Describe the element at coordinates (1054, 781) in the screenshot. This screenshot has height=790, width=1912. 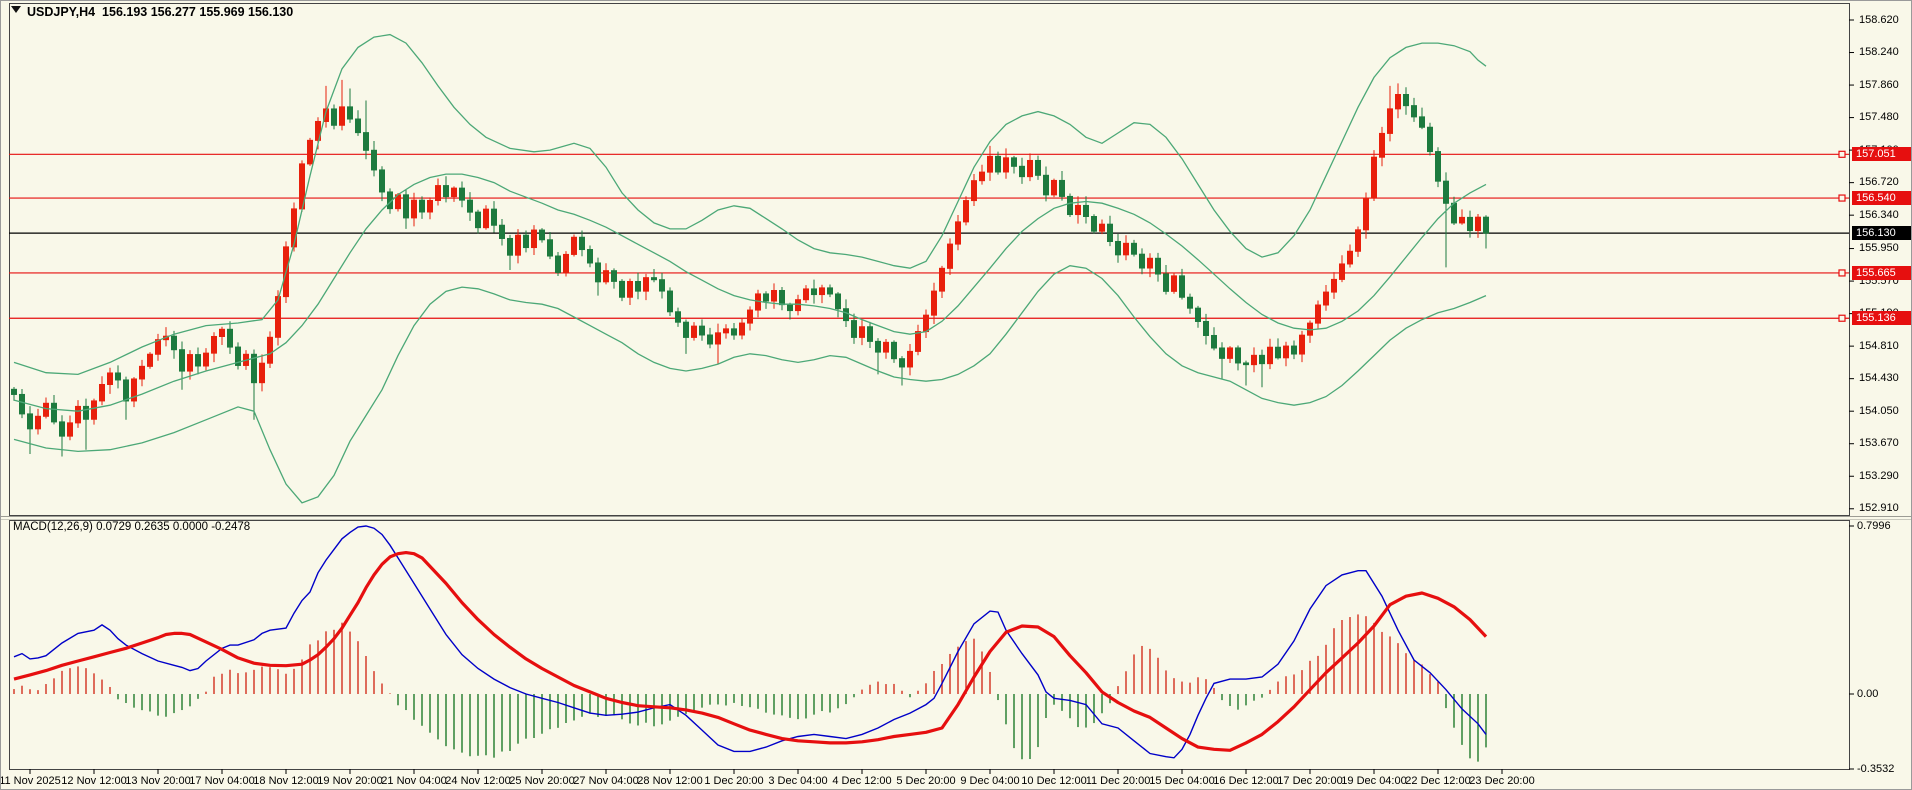
I see `date-axis-label: 10 Dec 12:00` at that location.